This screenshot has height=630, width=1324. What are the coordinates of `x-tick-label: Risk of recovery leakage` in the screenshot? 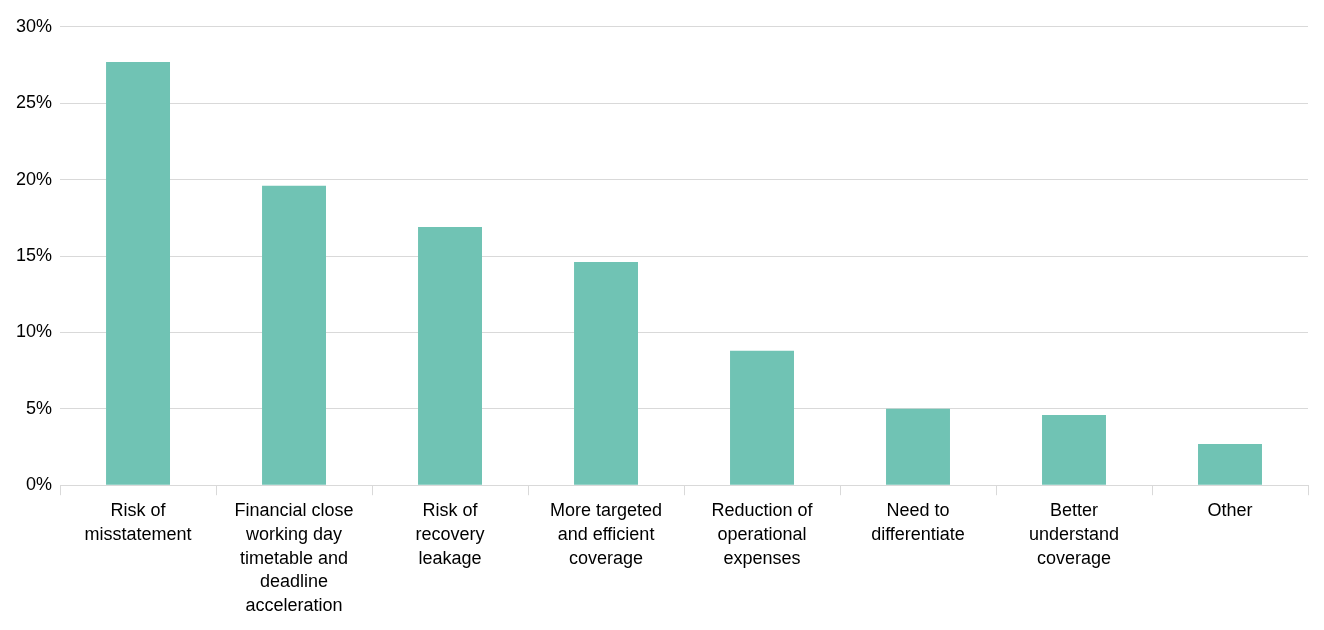 It's located at (450, 534).